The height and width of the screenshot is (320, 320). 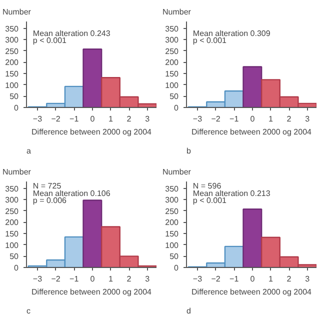 I want to click on annotation: N = 596, so click(x=207, y=186).